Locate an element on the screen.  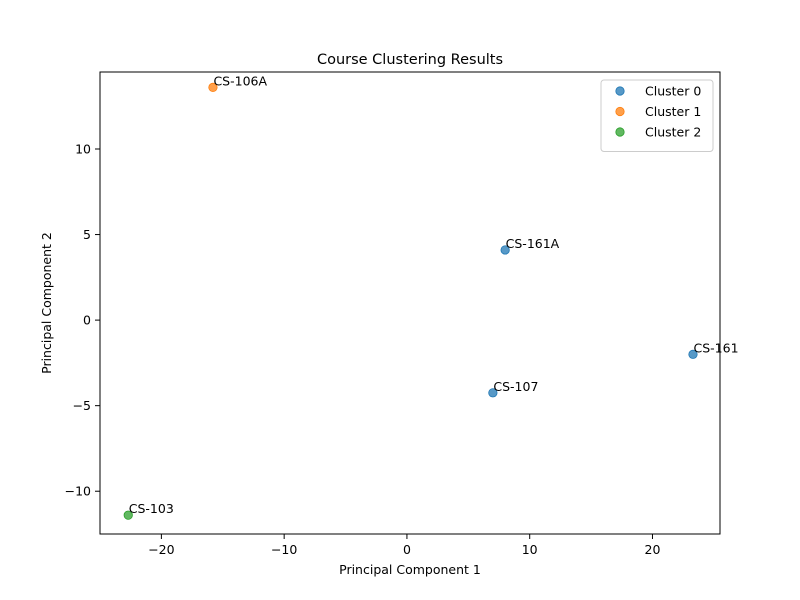
legend-entry: Cluster 2 is located at coordinates (673, 132).